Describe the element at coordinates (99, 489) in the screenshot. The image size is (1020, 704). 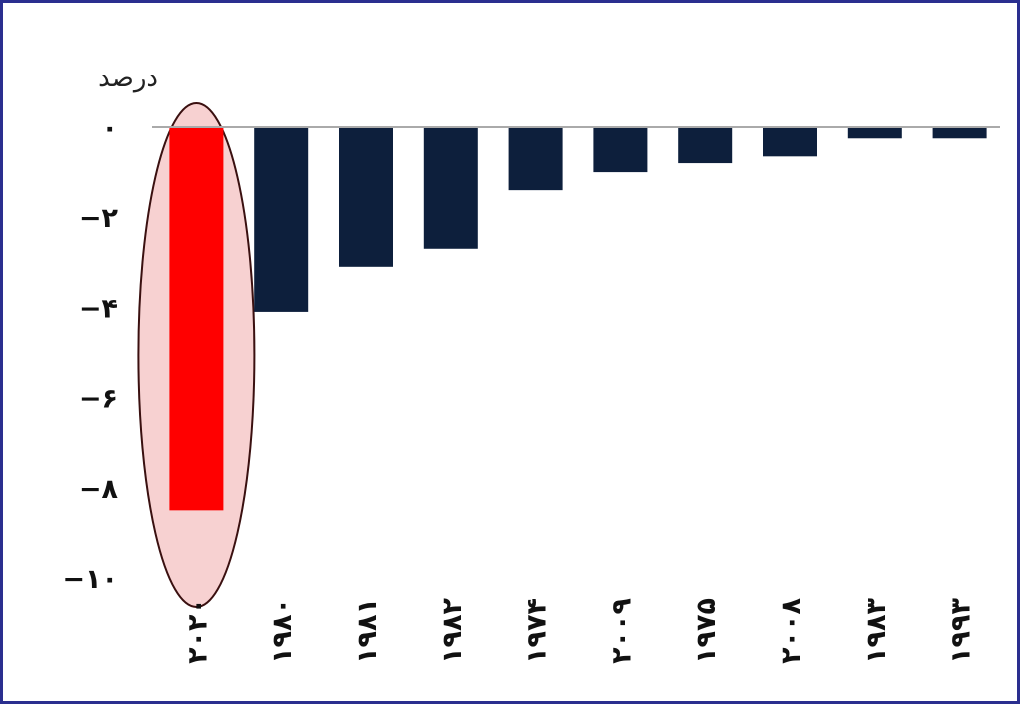
I see `y-tick-label: −۸` at that location.